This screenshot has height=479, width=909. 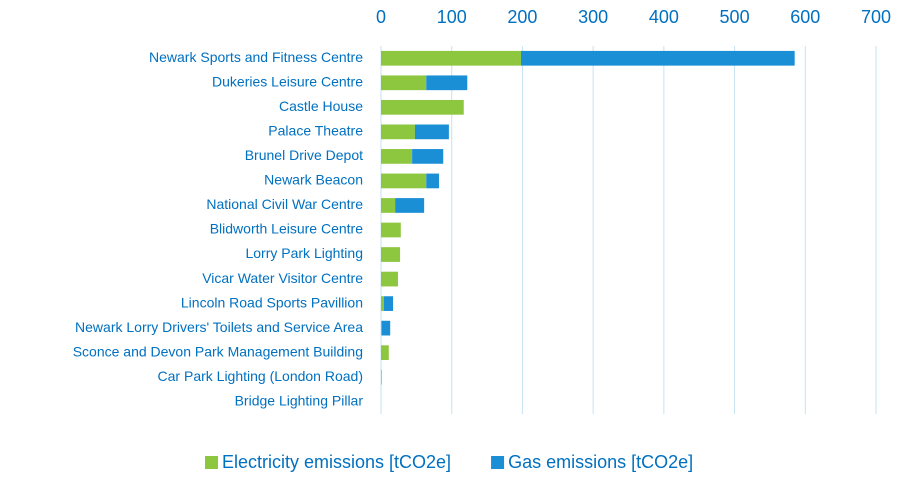 What do you see at coordinates (260, 376) in the screenshot?
I see `y-tick-label: Car Park Lighting (London Road)` at bounding box center [260, 376].